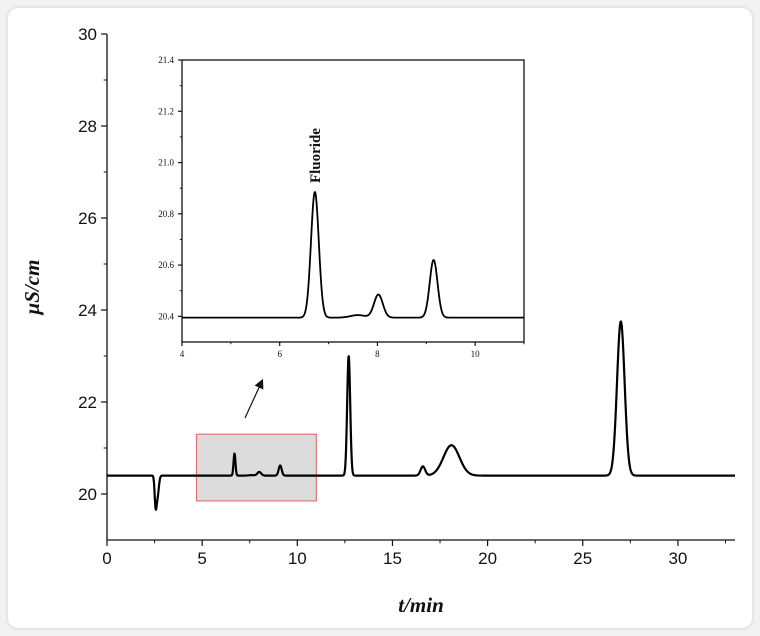  Describe the element at coordinates (316, 155) in the screenshot. I see `inset-peak-annotation: Fluoride` at that location.